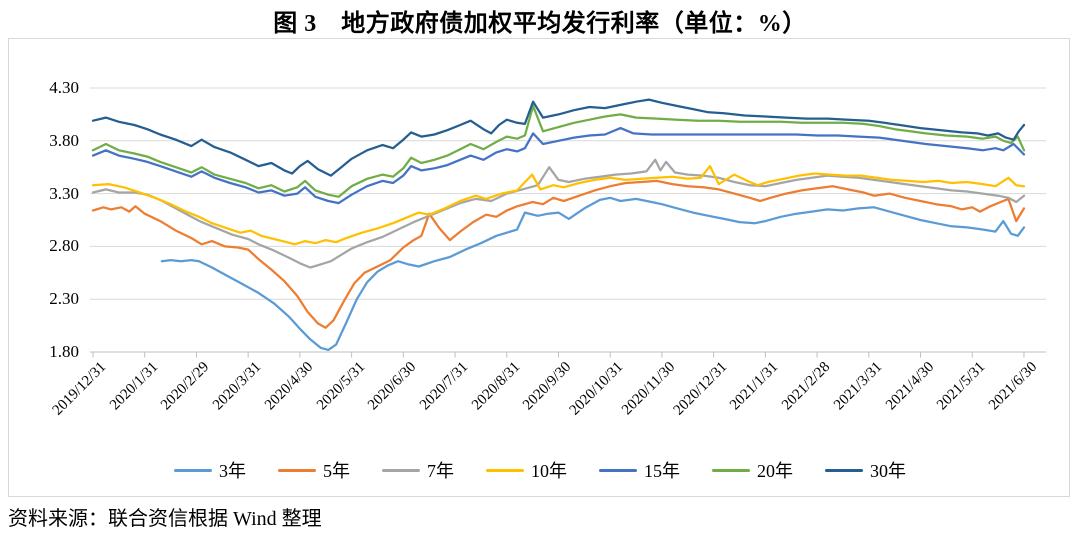 This screenshot has width=1080, height=535. Describe the element at coordinates (865, 470) in the screenshot. I see `legend-item-30y: 30年` at that location.